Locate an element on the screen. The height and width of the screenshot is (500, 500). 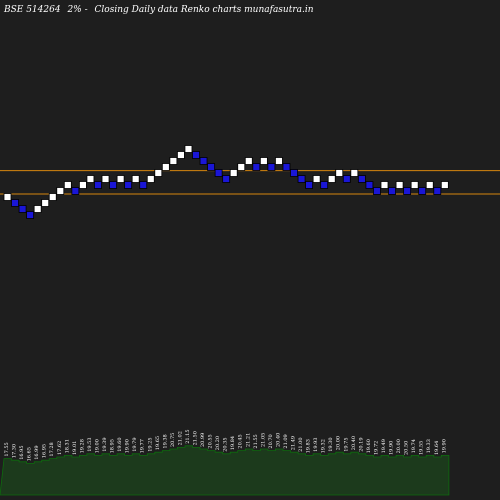
brick-value-label: 19.74 is located at coordinates (414, 446).